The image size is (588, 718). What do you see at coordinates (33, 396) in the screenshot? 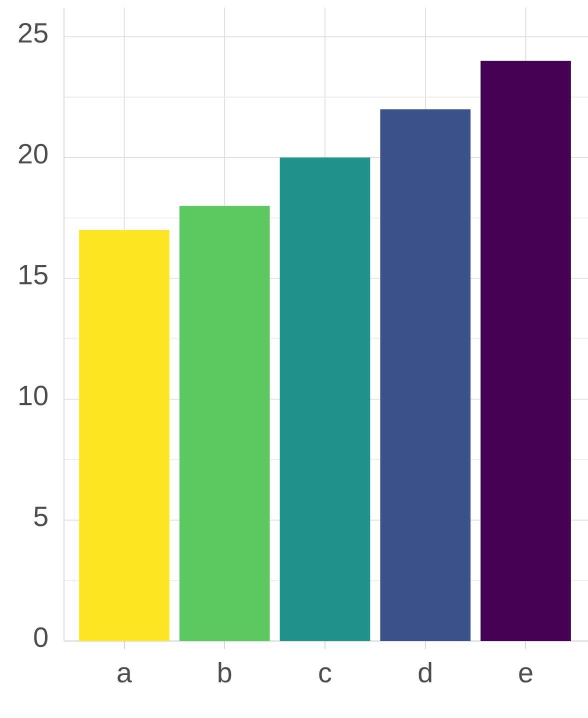
I see `y-tick-label: 10` at bounding box center [33, 396].